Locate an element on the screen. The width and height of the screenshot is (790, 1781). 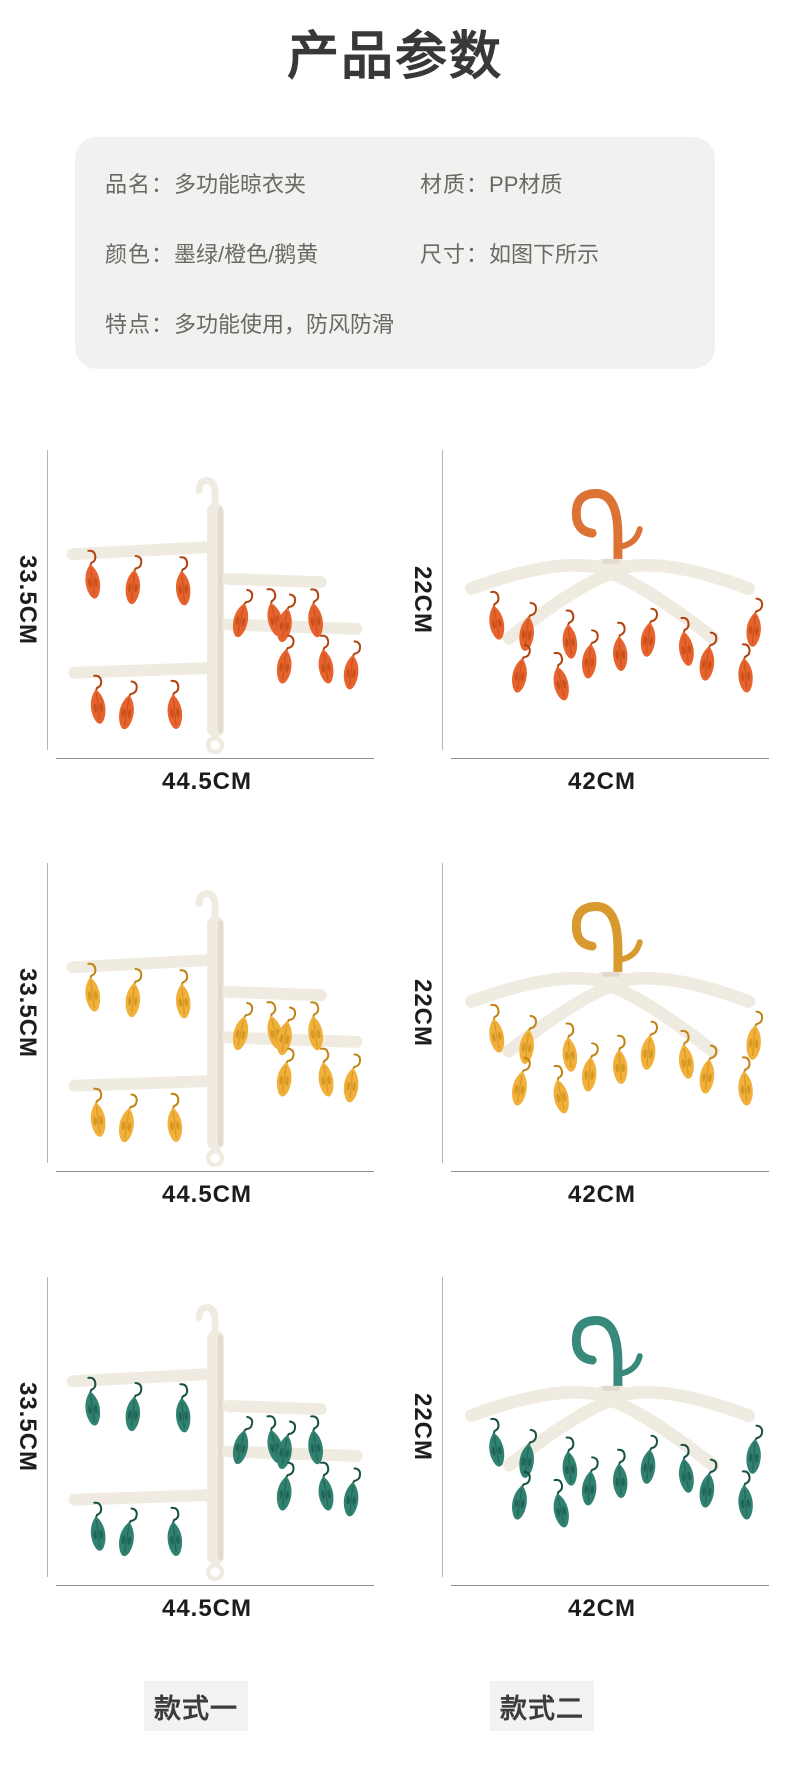
info-value: 多功能使用，防风防滑 is located at coordinates (284, 324).